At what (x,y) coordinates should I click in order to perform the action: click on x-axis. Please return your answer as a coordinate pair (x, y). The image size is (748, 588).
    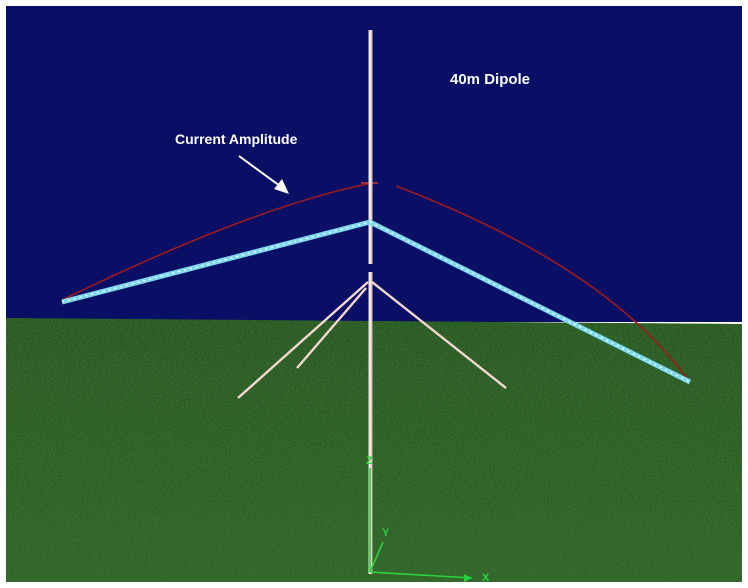
    Looking at the image, I should click on (421, 575).